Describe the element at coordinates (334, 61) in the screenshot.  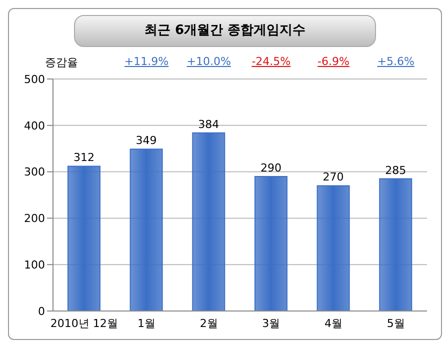
I see `text: -6.9%` at that location.